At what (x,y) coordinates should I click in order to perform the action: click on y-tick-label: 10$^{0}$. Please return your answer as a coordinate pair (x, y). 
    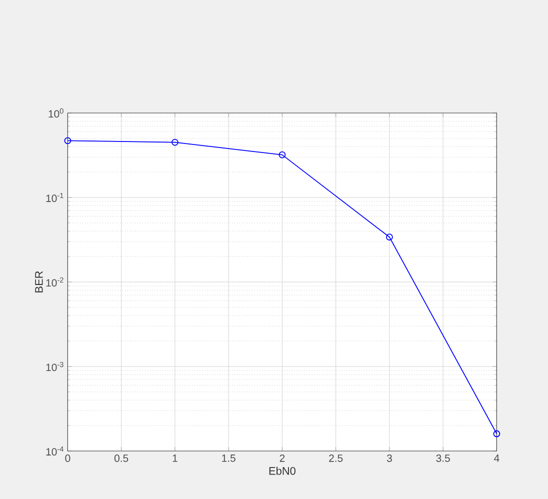
    Looking at the image, I should click on (56, 113).